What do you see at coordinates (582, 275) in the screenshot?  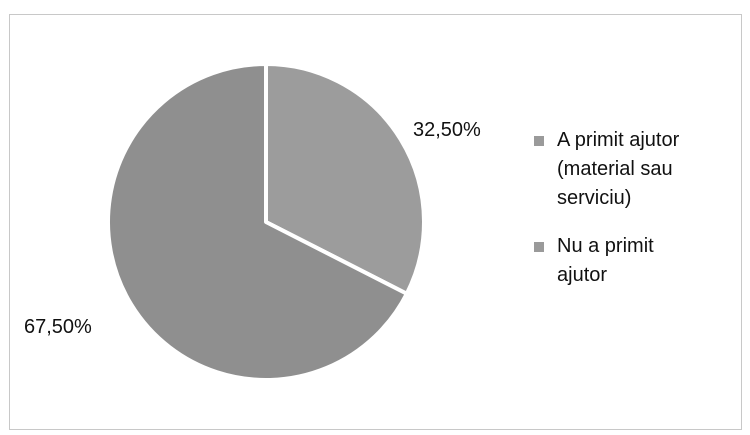 I see `legend-label-2-line-2: ajutor` at bounding box center [582, 275].